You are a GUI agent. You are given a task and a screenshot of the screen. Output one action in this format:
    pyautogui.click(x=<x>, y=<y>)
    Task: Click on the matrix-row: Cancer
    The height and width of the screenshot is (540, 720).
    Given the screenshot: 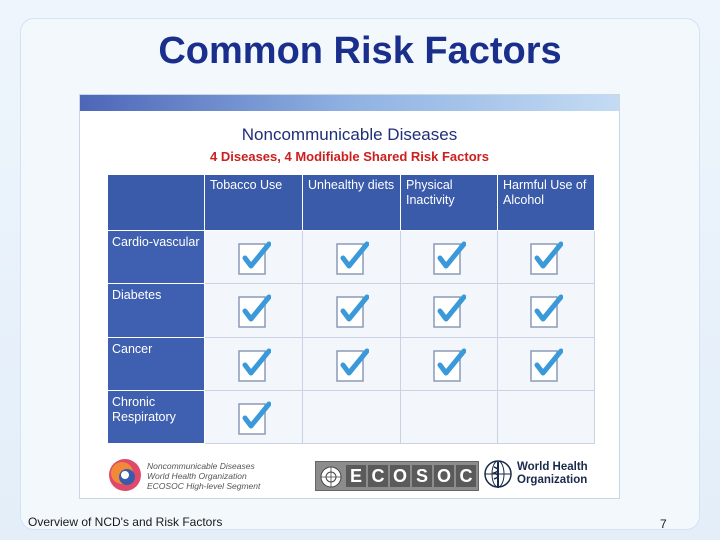 What is the action you would take?
    pyautogui.click(x=351, y=363)
    